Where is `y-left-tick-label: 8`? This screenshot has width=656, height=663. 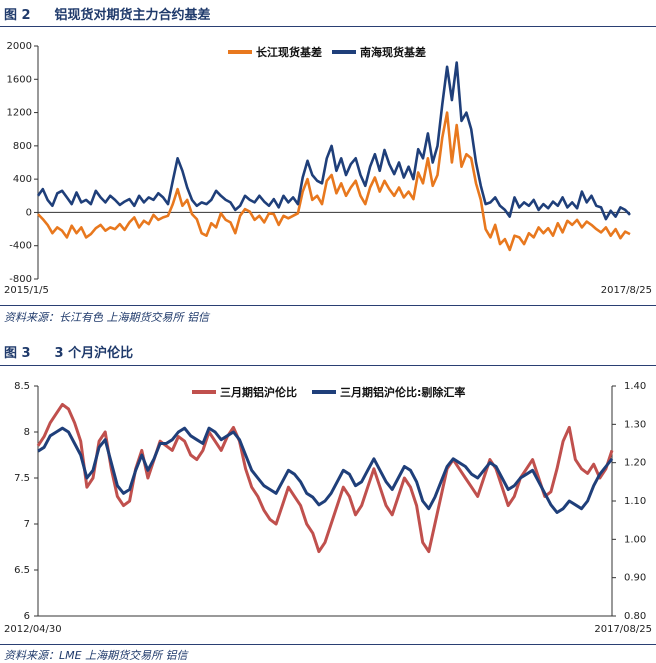
y-left-tick-label: 8 is located at coordinates (27, 432).